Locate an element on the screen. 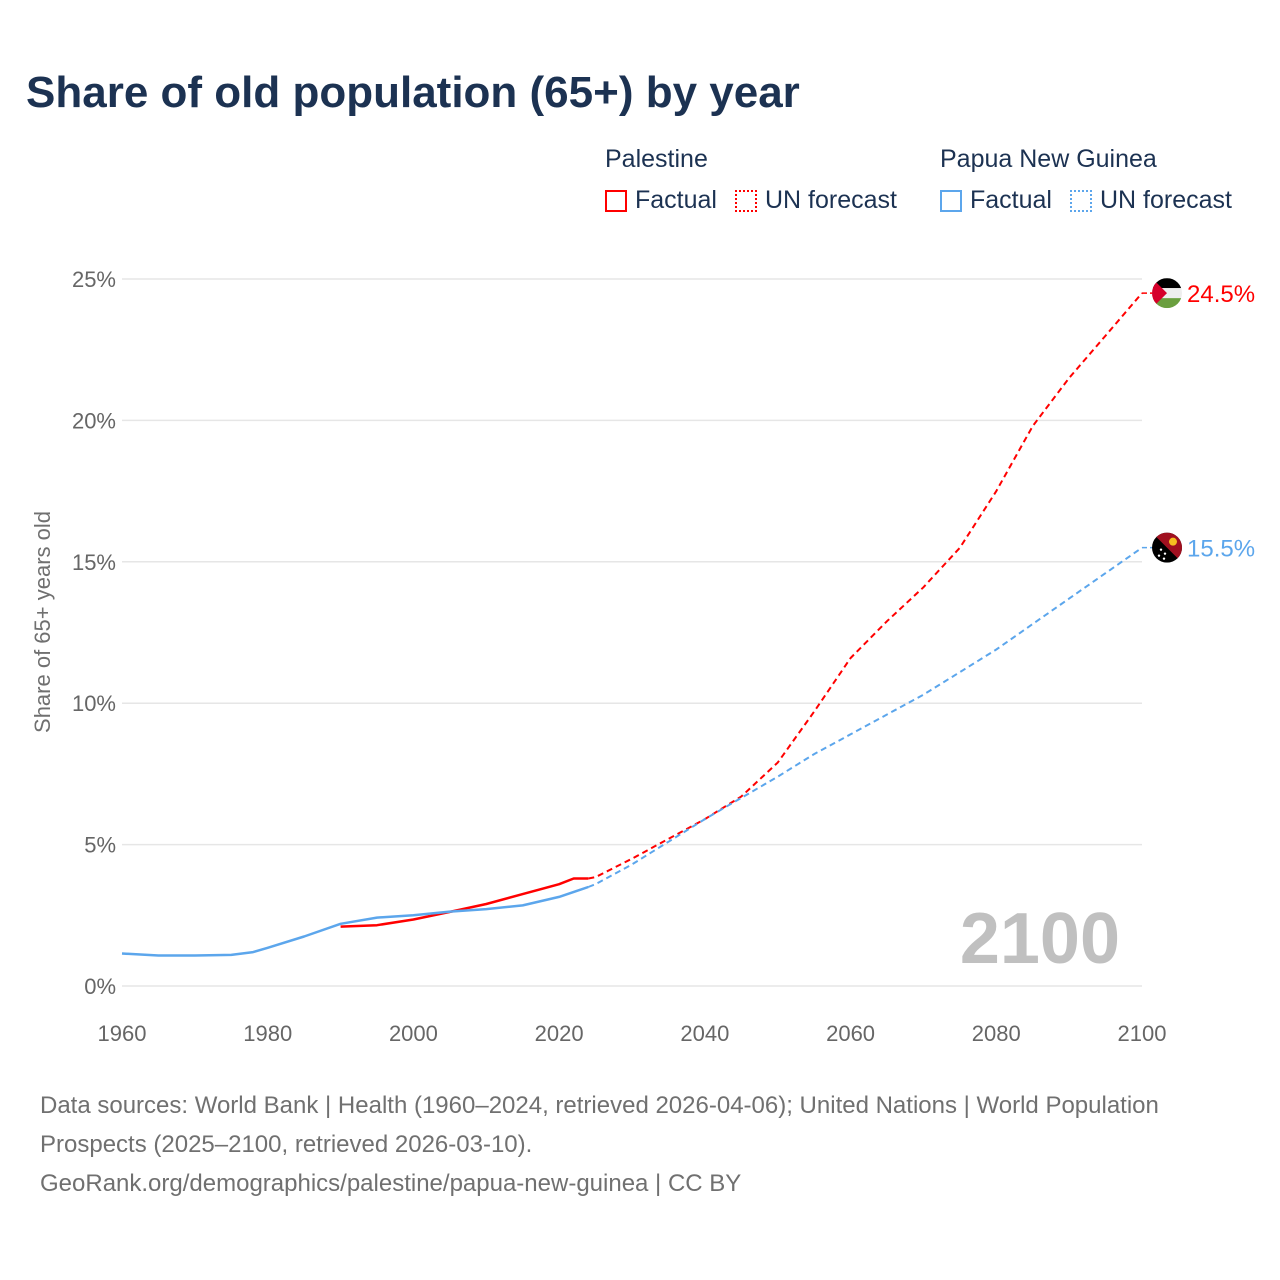 This screenshot has width=1280, height=1280. y-tick-label: 25% is located at coordinates (94, 279).